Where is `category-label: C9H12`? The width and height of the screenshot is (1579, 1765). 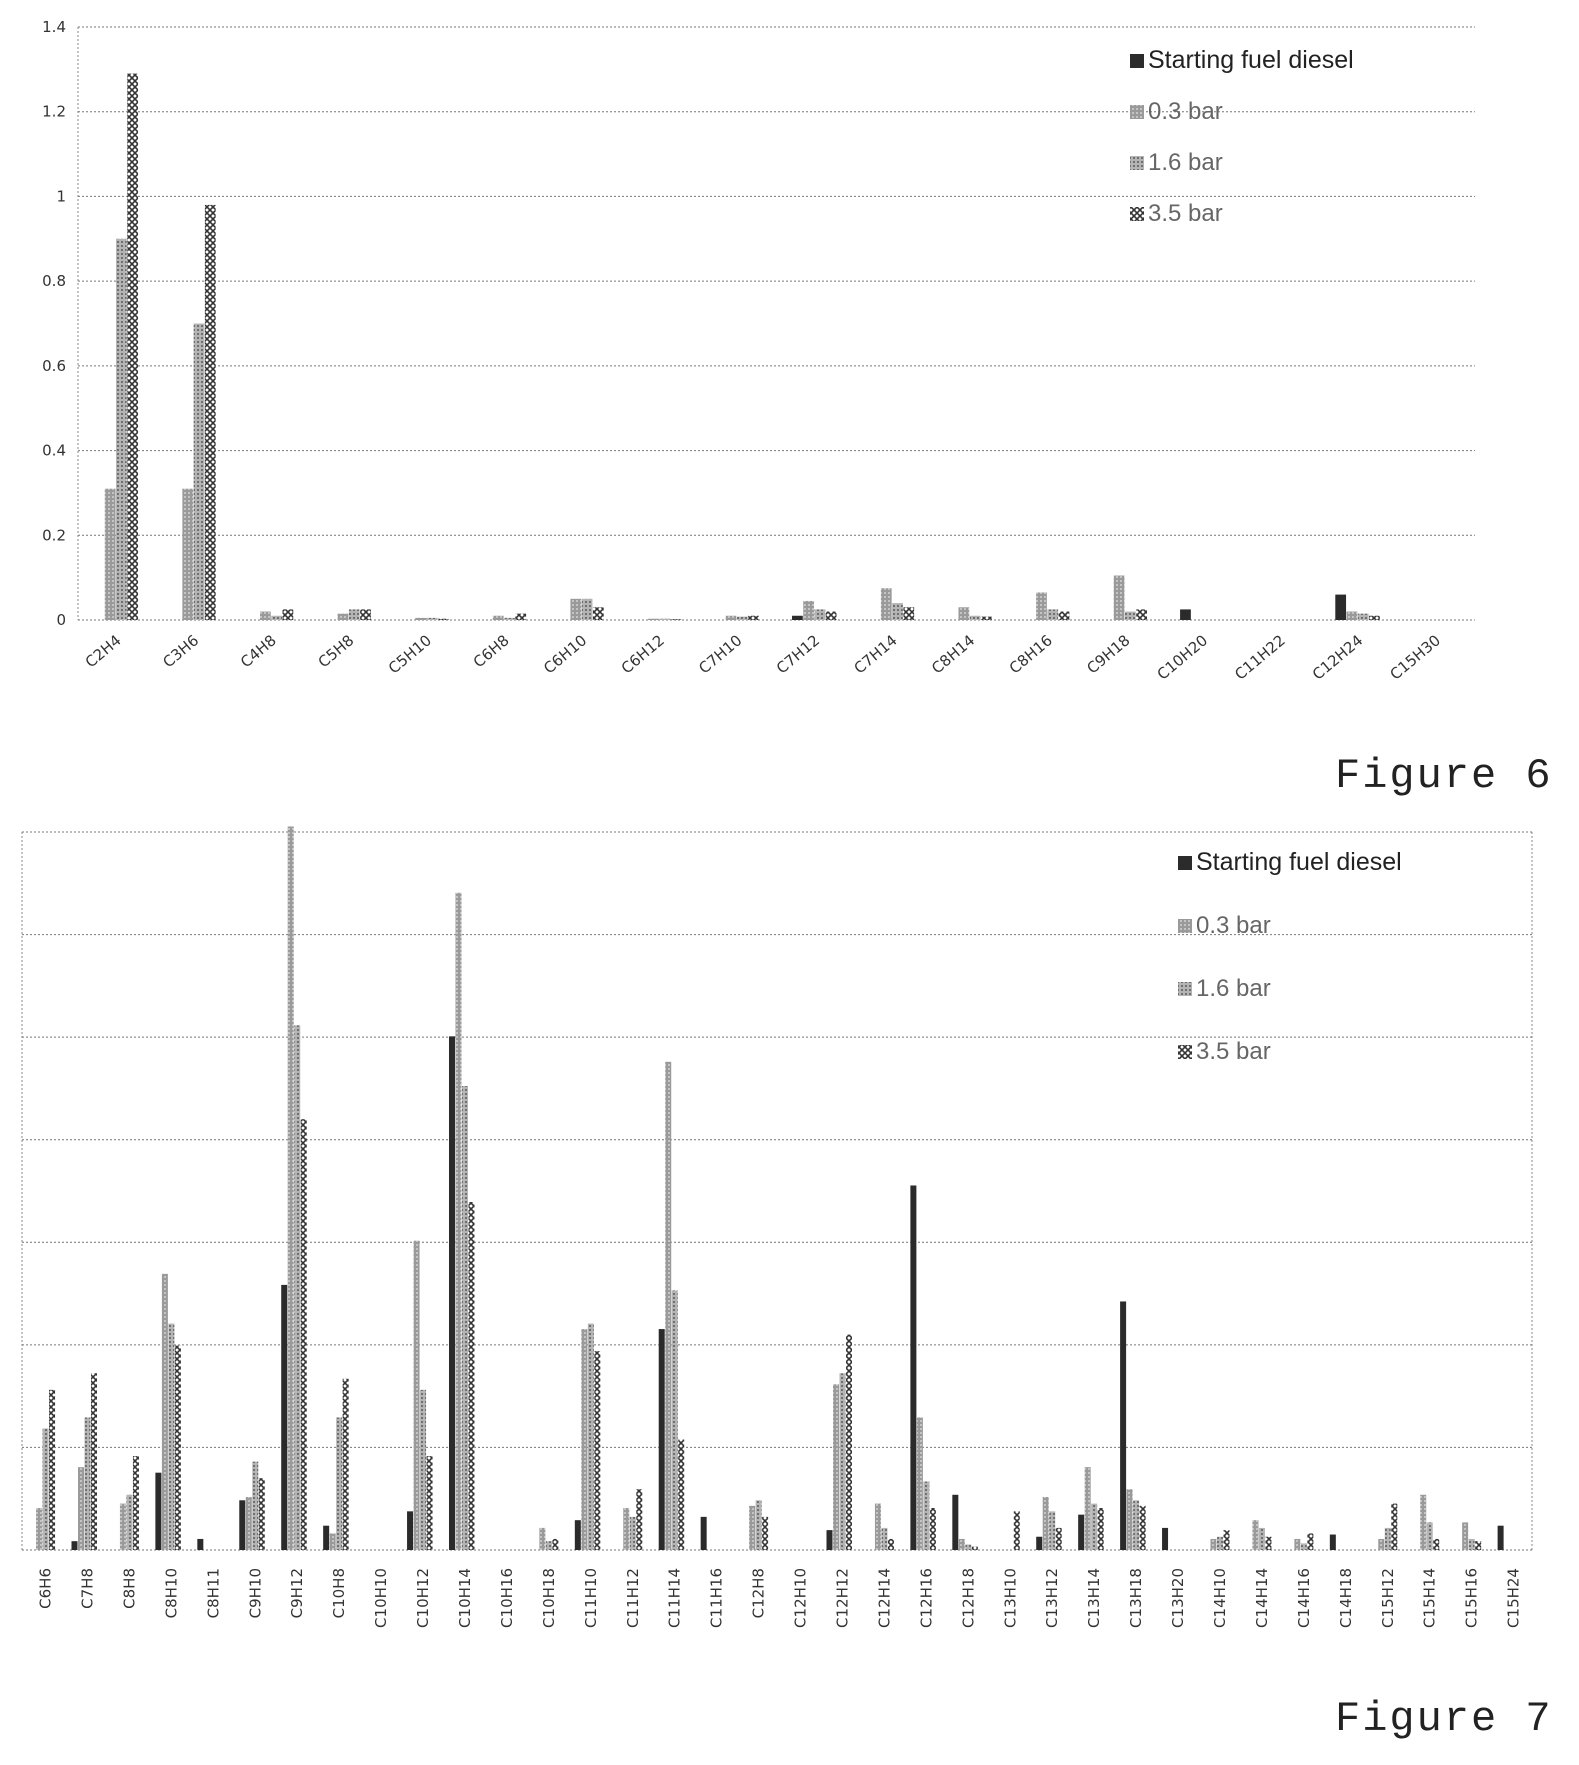 category-label: C9H12 is located at coordinates (297, 1593).